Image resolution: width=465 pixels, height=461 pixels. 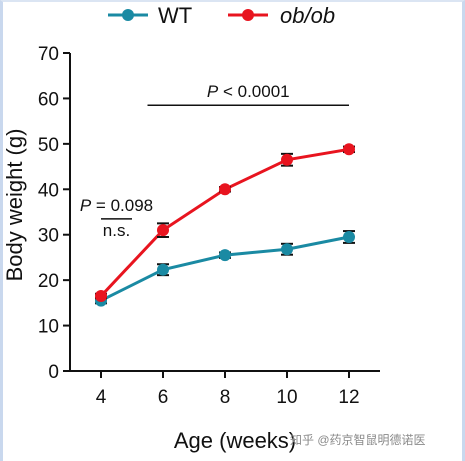 What do you see at coordinates (225, 397) in the screenshot?
I see `x-tick-label: 8` at bounding box center [225, 397].